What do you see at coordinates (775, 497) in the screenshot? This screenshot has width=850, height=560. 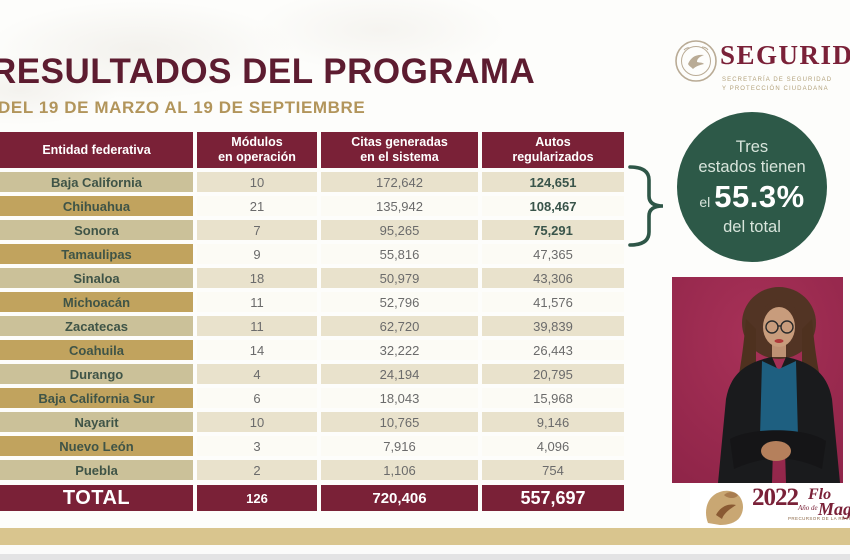 I see `year-text: 2022` at bounding box center [775, 497].